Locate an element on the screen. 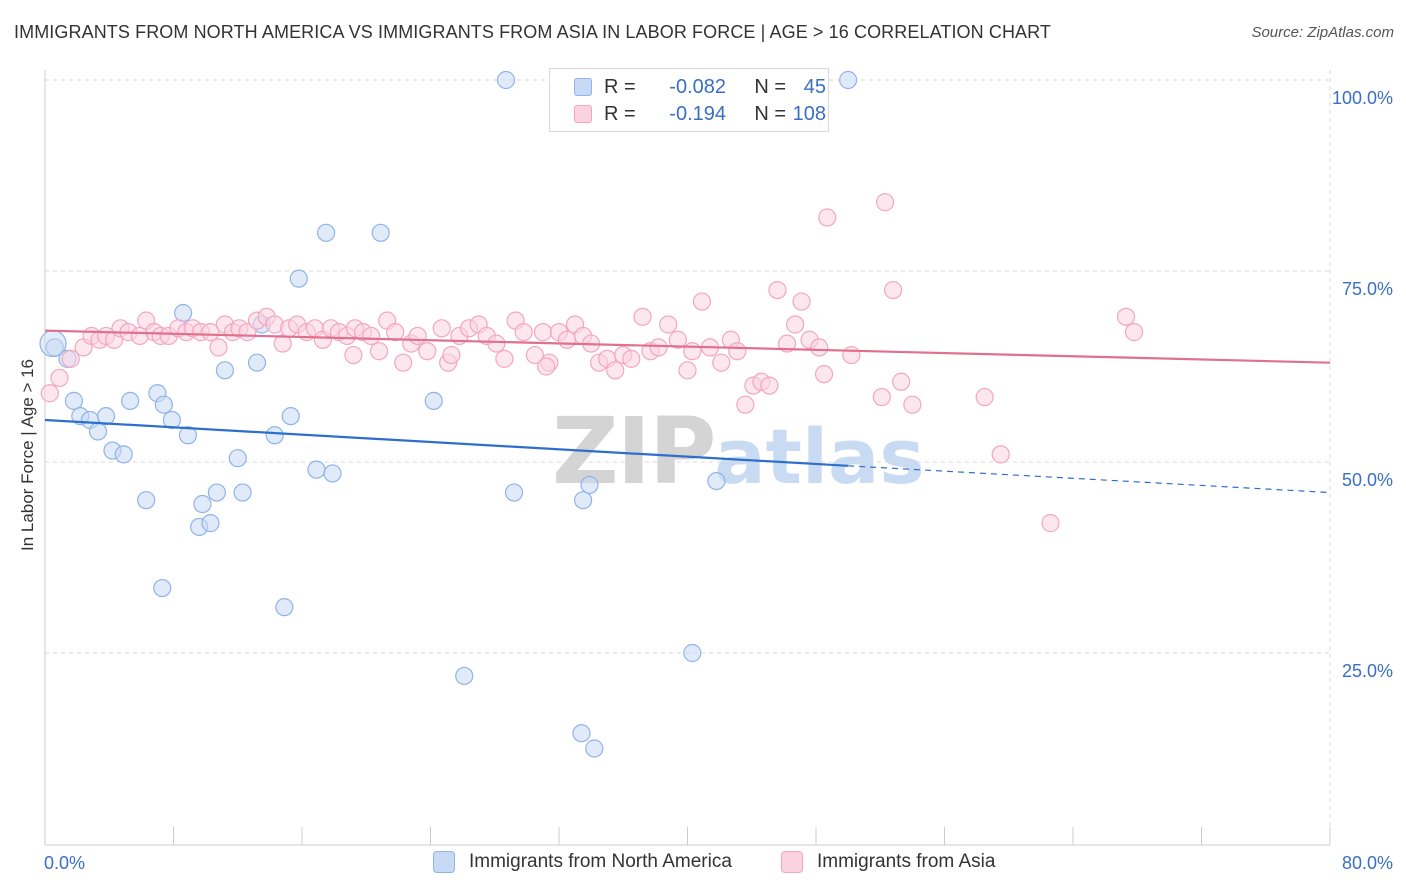  legend-r-value: -0.082 is located at coordinates (697, 86).